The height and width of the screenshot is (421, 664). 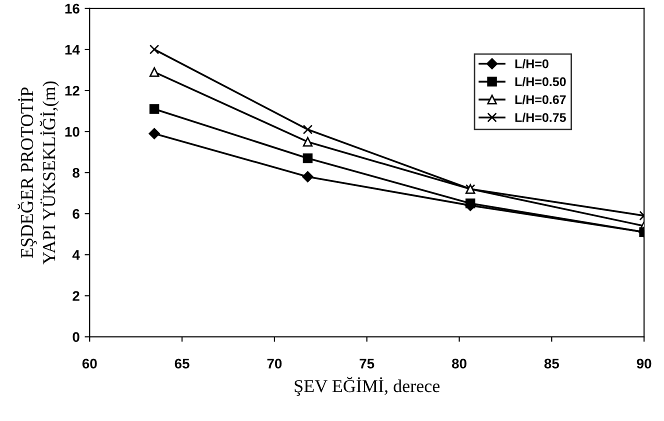 I want to click on legend-label: L/H=0.75, so click(x=540, y=117).